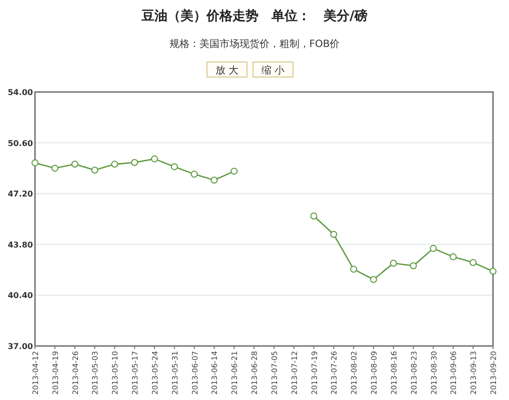  Describe the element at coordinates (227, 70) in the screenshot. I see `text: 放 大` at that location.